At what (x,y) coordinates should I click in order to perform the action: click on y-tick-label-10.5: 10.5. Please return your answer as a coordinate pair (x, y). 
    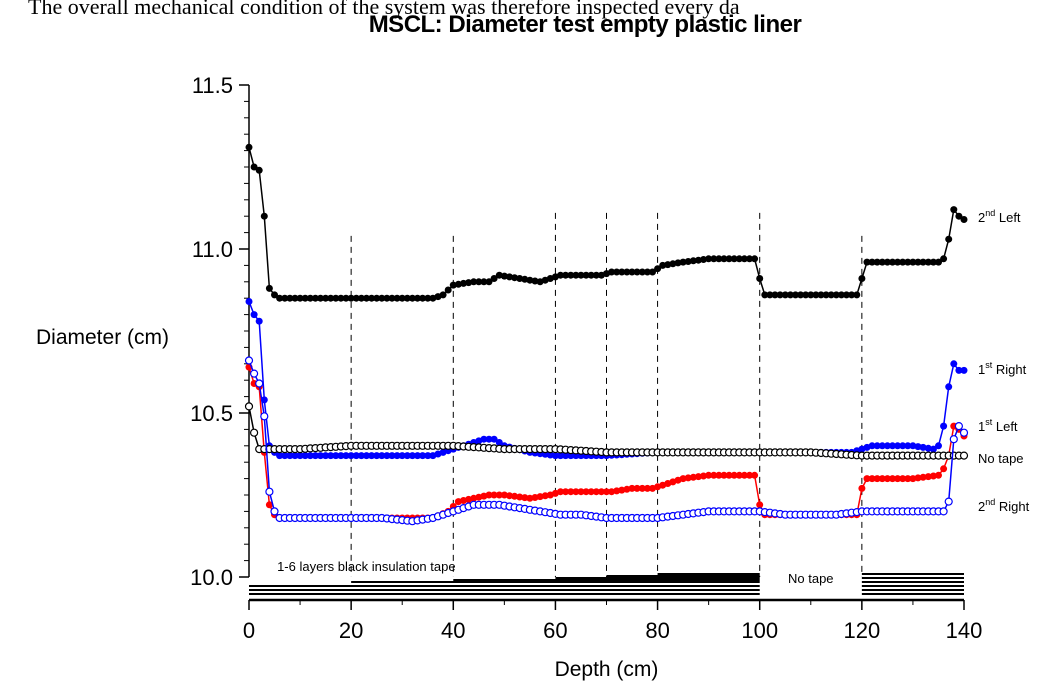
    Looking at the image, I should click on (211, 413).